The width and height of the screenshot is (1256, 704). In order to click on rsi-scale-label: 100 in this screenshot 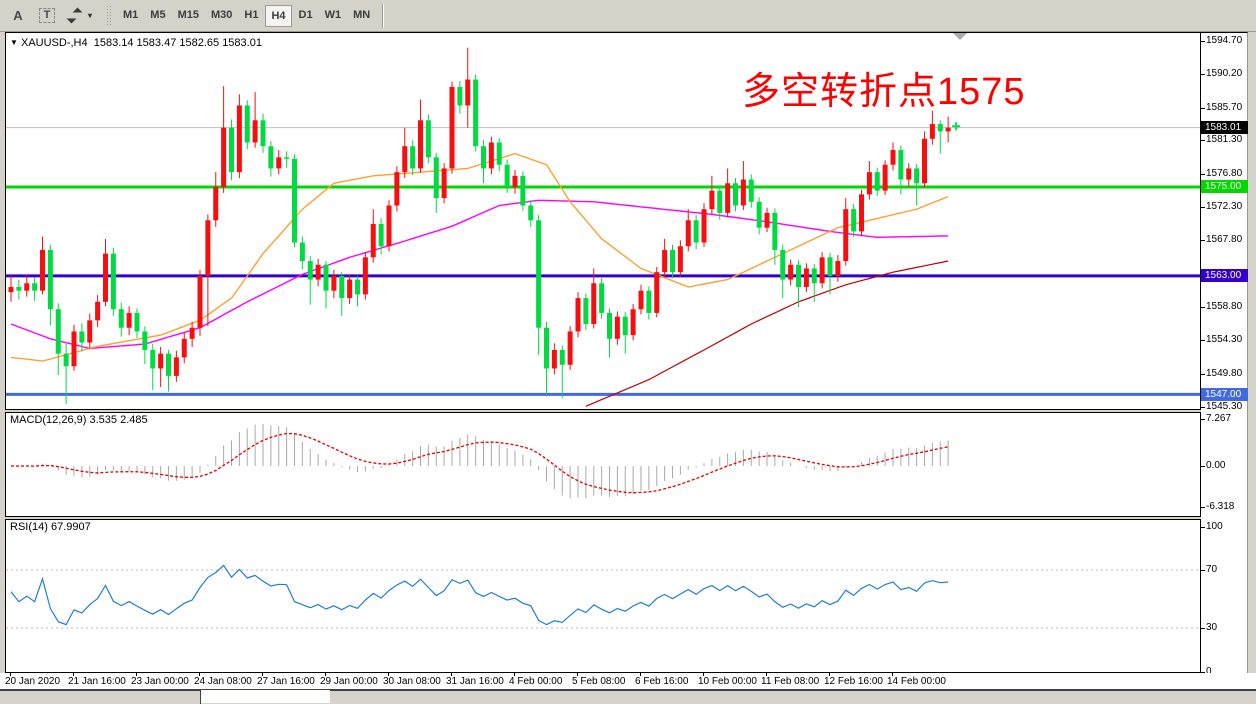, I will do `click(1214, 526)`.